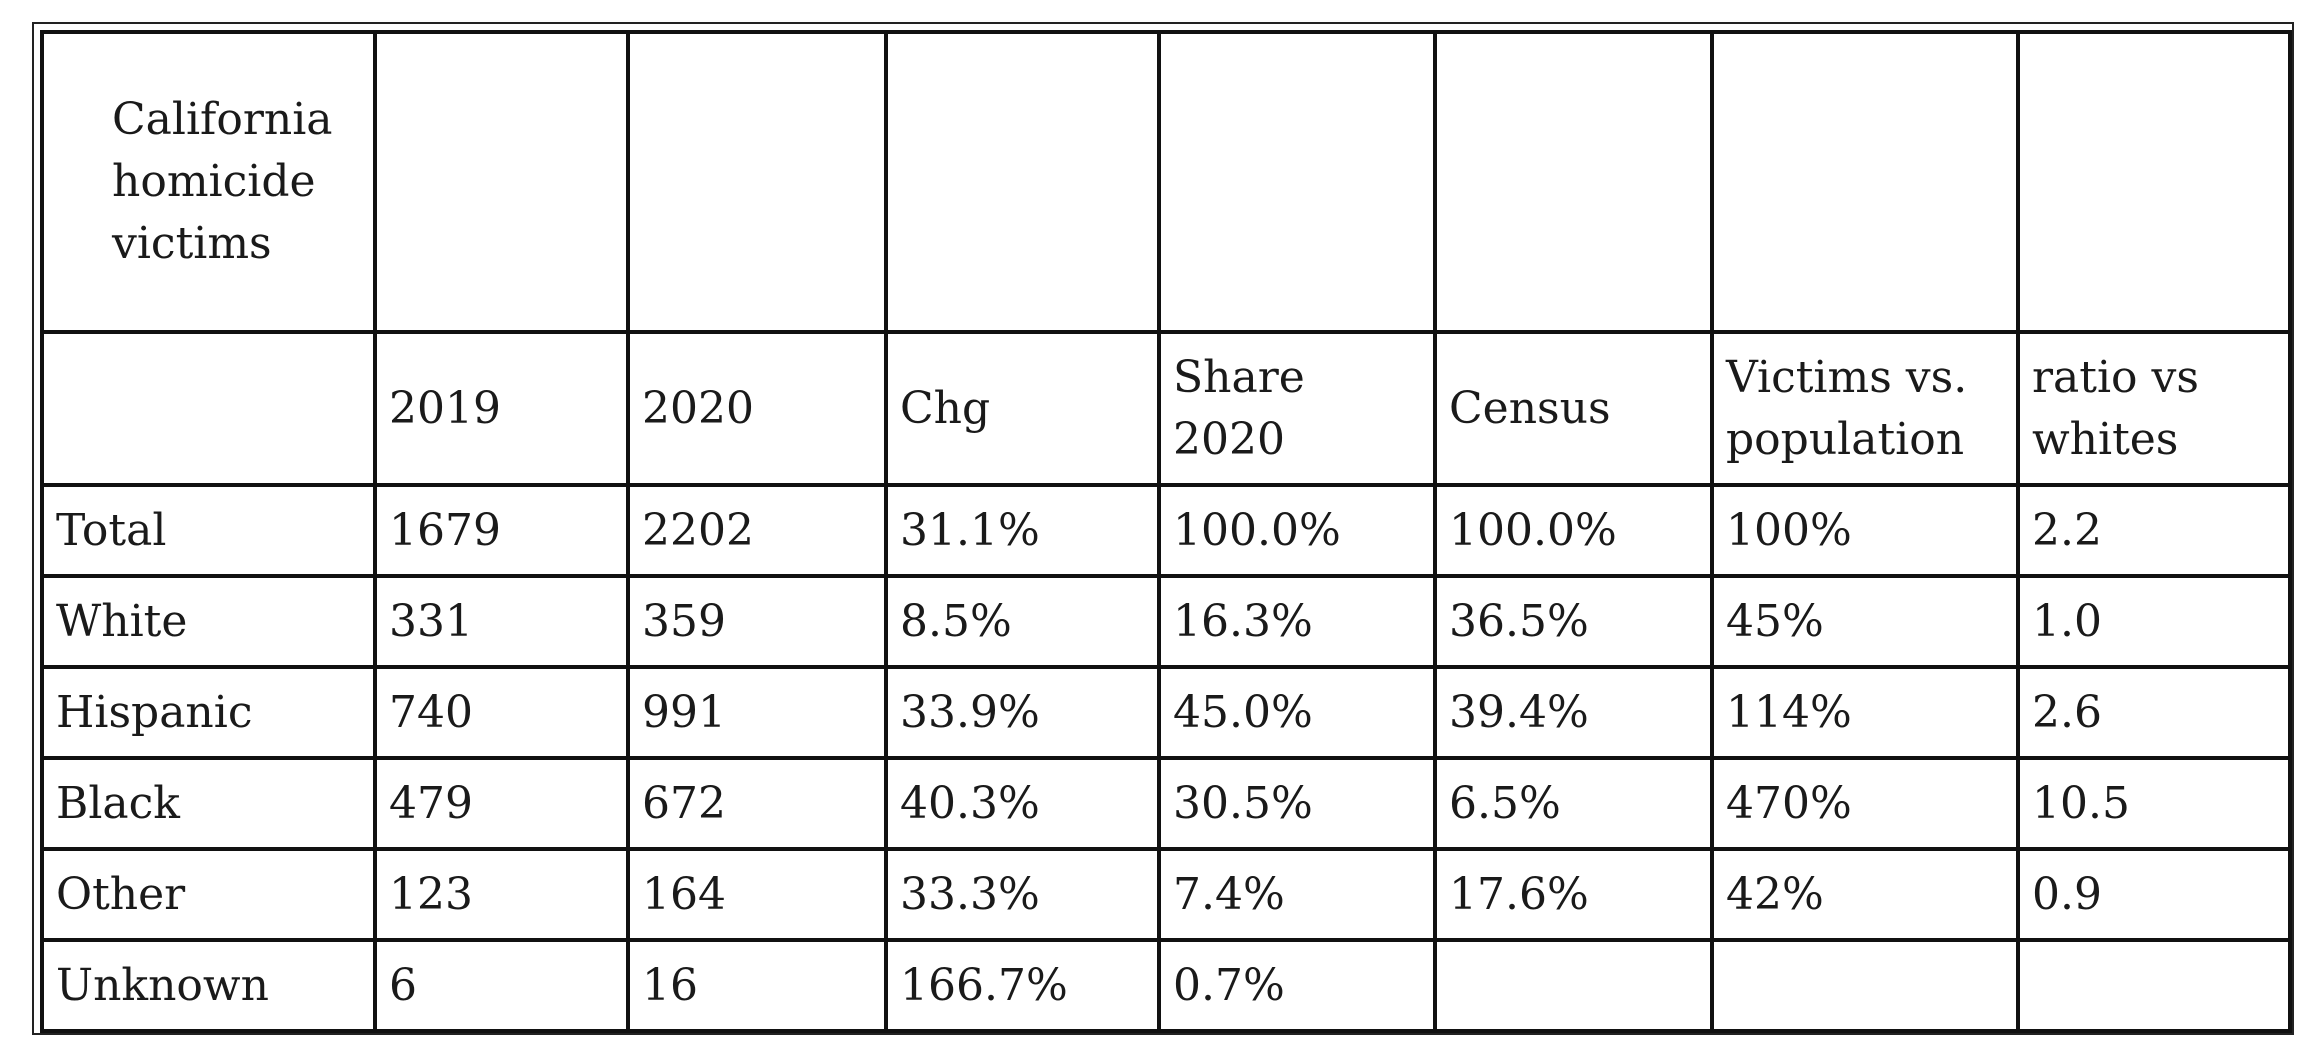 The image size is (2314, 1054). What do you see at coordinates (757, 530) in the screenshot?
I see `cell-2020: 2202` at bounding box center [757, 530].